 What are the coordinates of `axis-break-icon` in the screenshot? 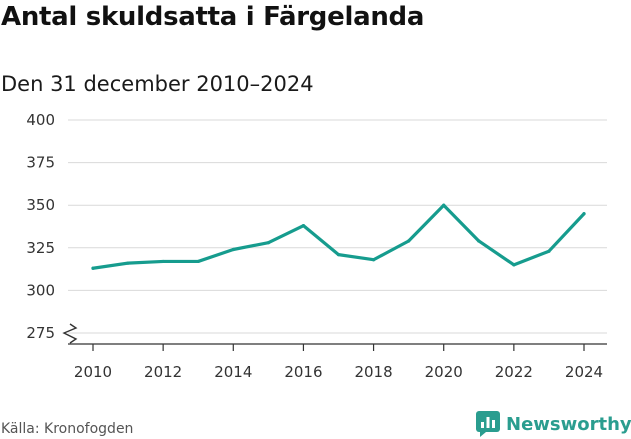 It's located at (70, 333).